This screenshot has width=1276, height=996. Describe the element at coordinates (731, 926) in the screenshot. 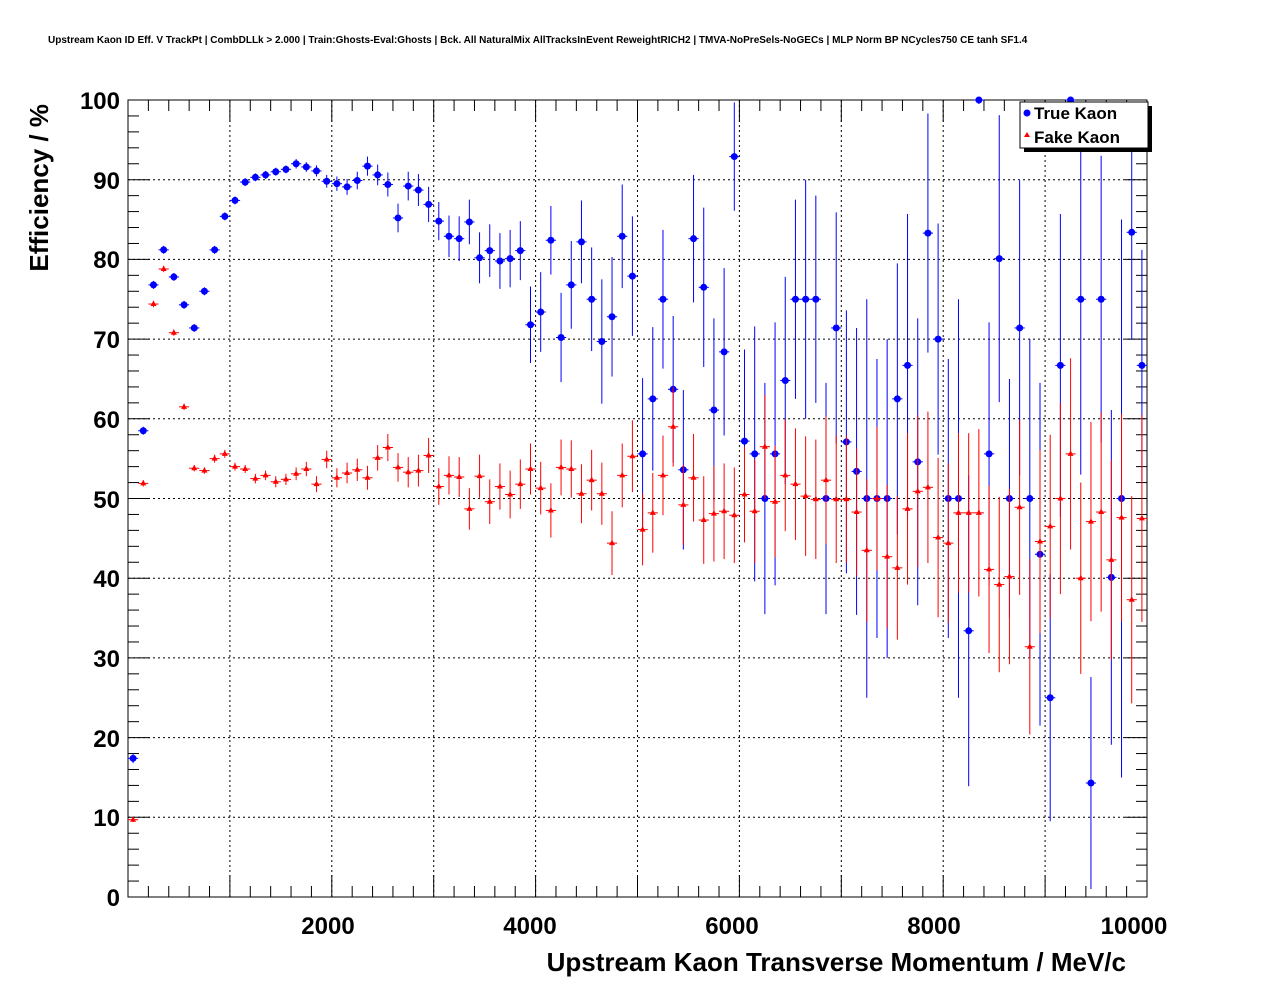

I see `x-tick-label-6000: 6000` at that location.